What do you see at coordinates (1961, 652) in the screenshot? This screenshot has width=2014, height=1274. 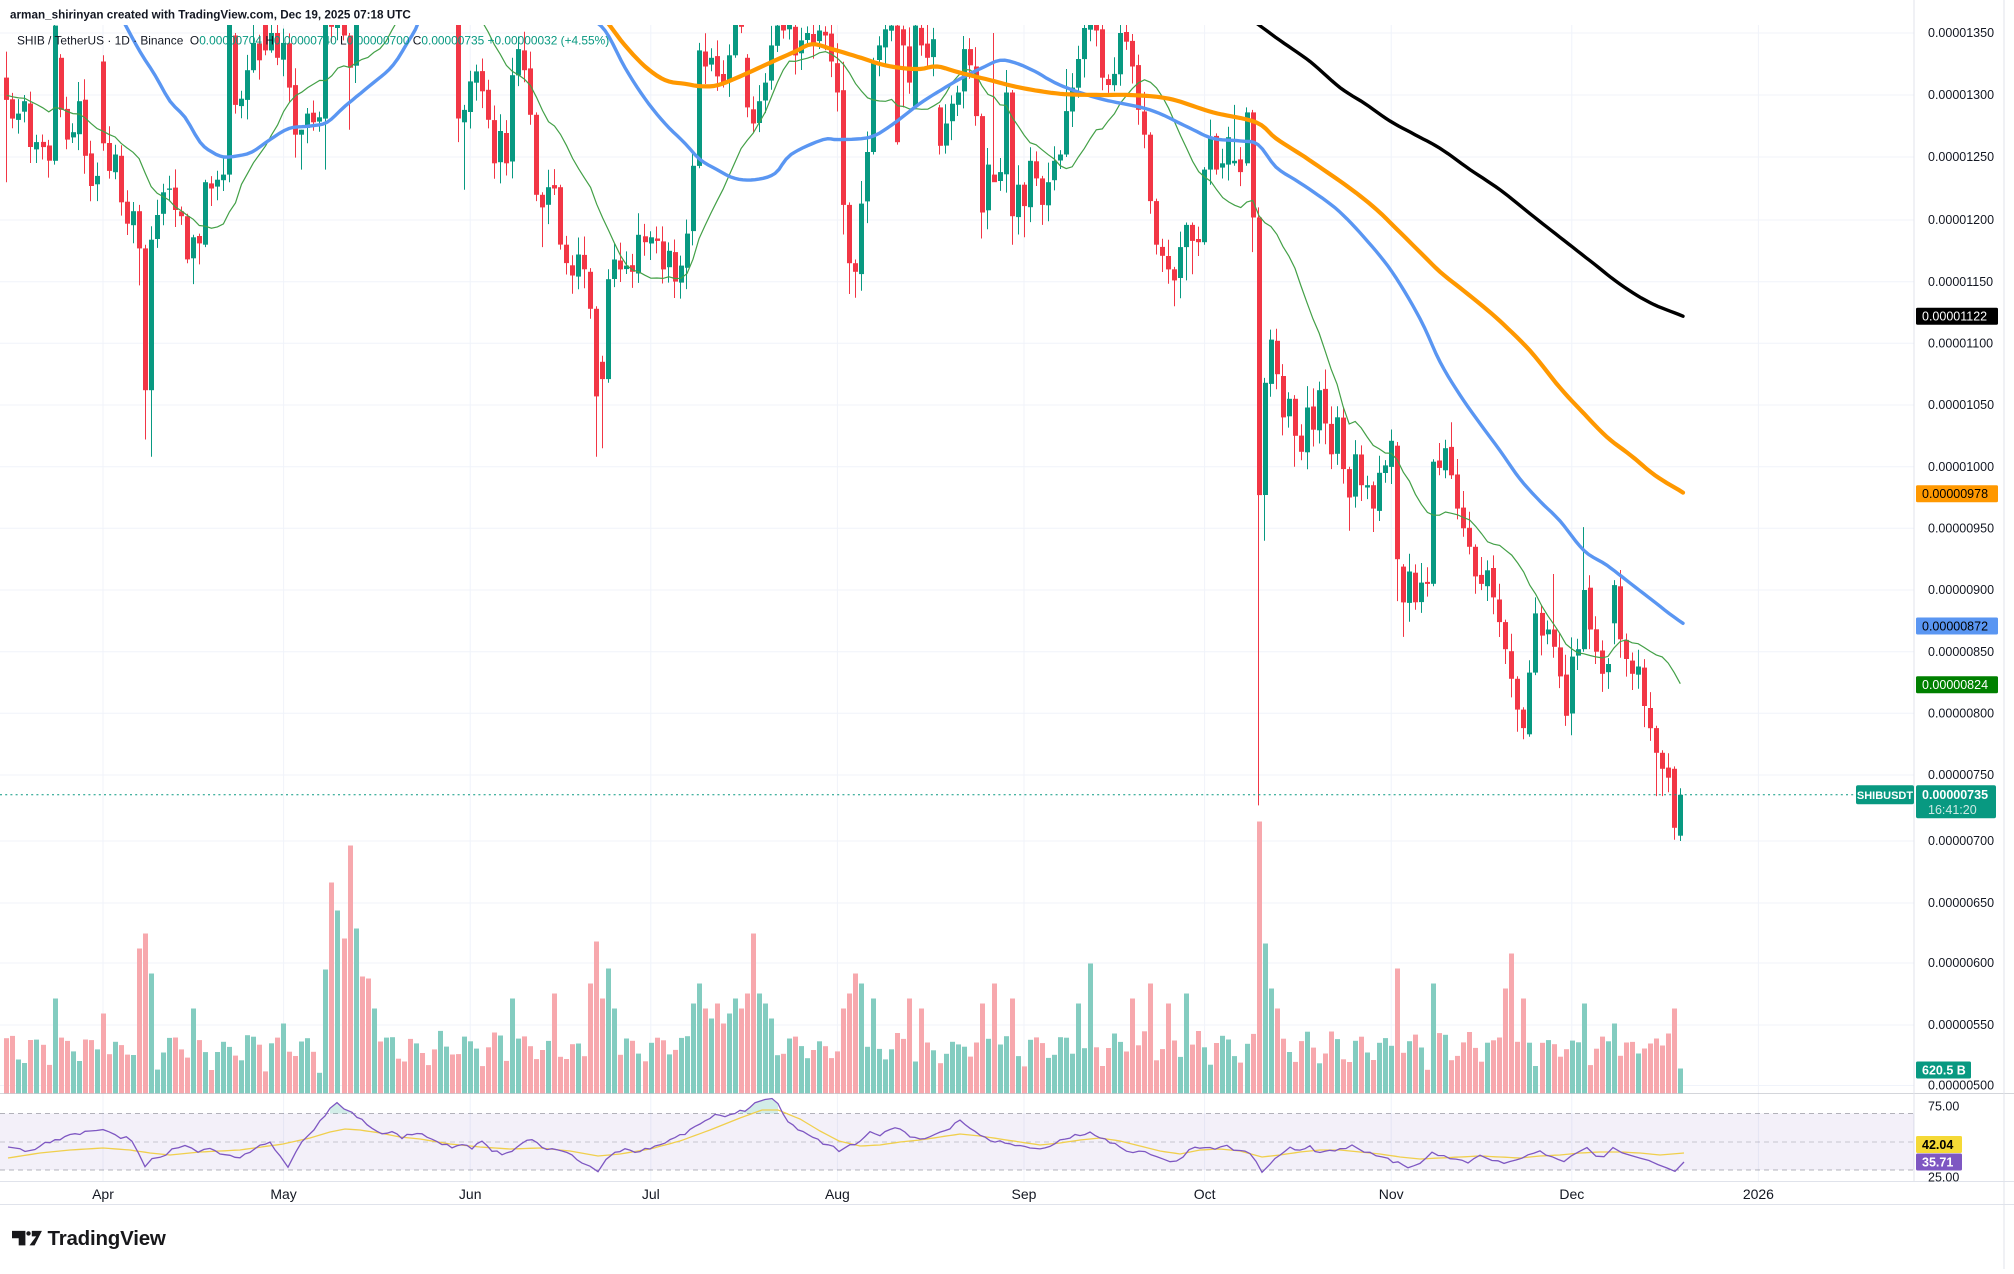 I see `svg-text: 0.00000850` at bounding box center [1961, 652].